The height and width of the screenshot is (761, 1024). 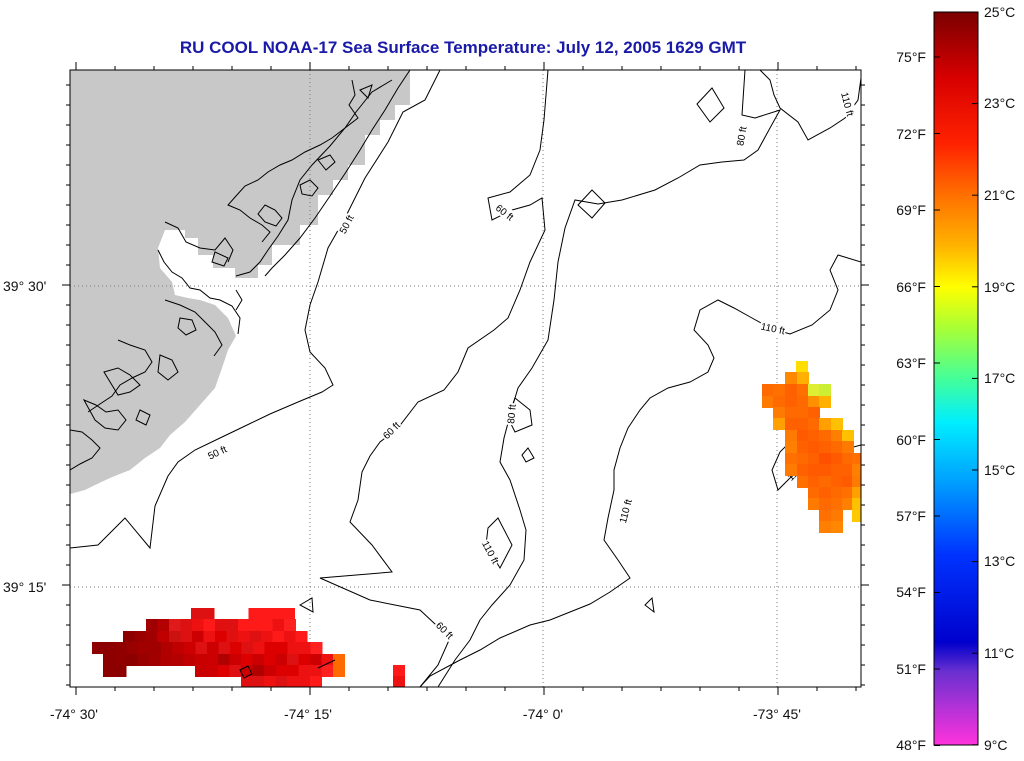 What do you see at coordinates (626, 511) in the screenshot?
I see `contour-label-110-mid: 110 ft` at bounding box center [626, 511].